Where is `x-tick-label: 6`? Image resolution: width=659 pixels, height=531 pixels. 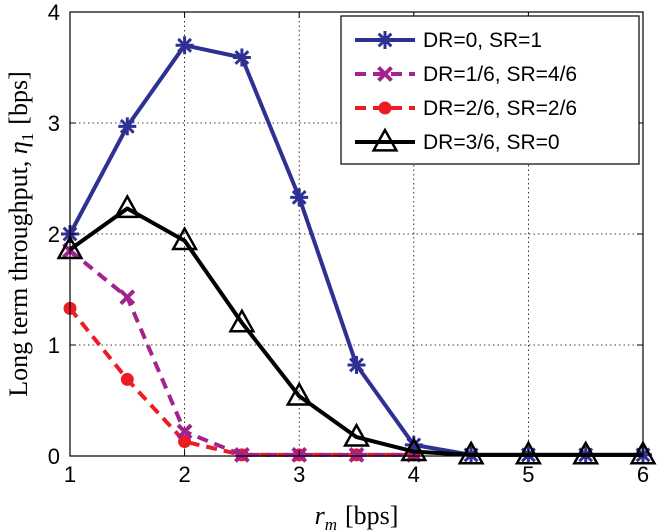 x-tick-label: 6 is located at coordinates (643, 474).